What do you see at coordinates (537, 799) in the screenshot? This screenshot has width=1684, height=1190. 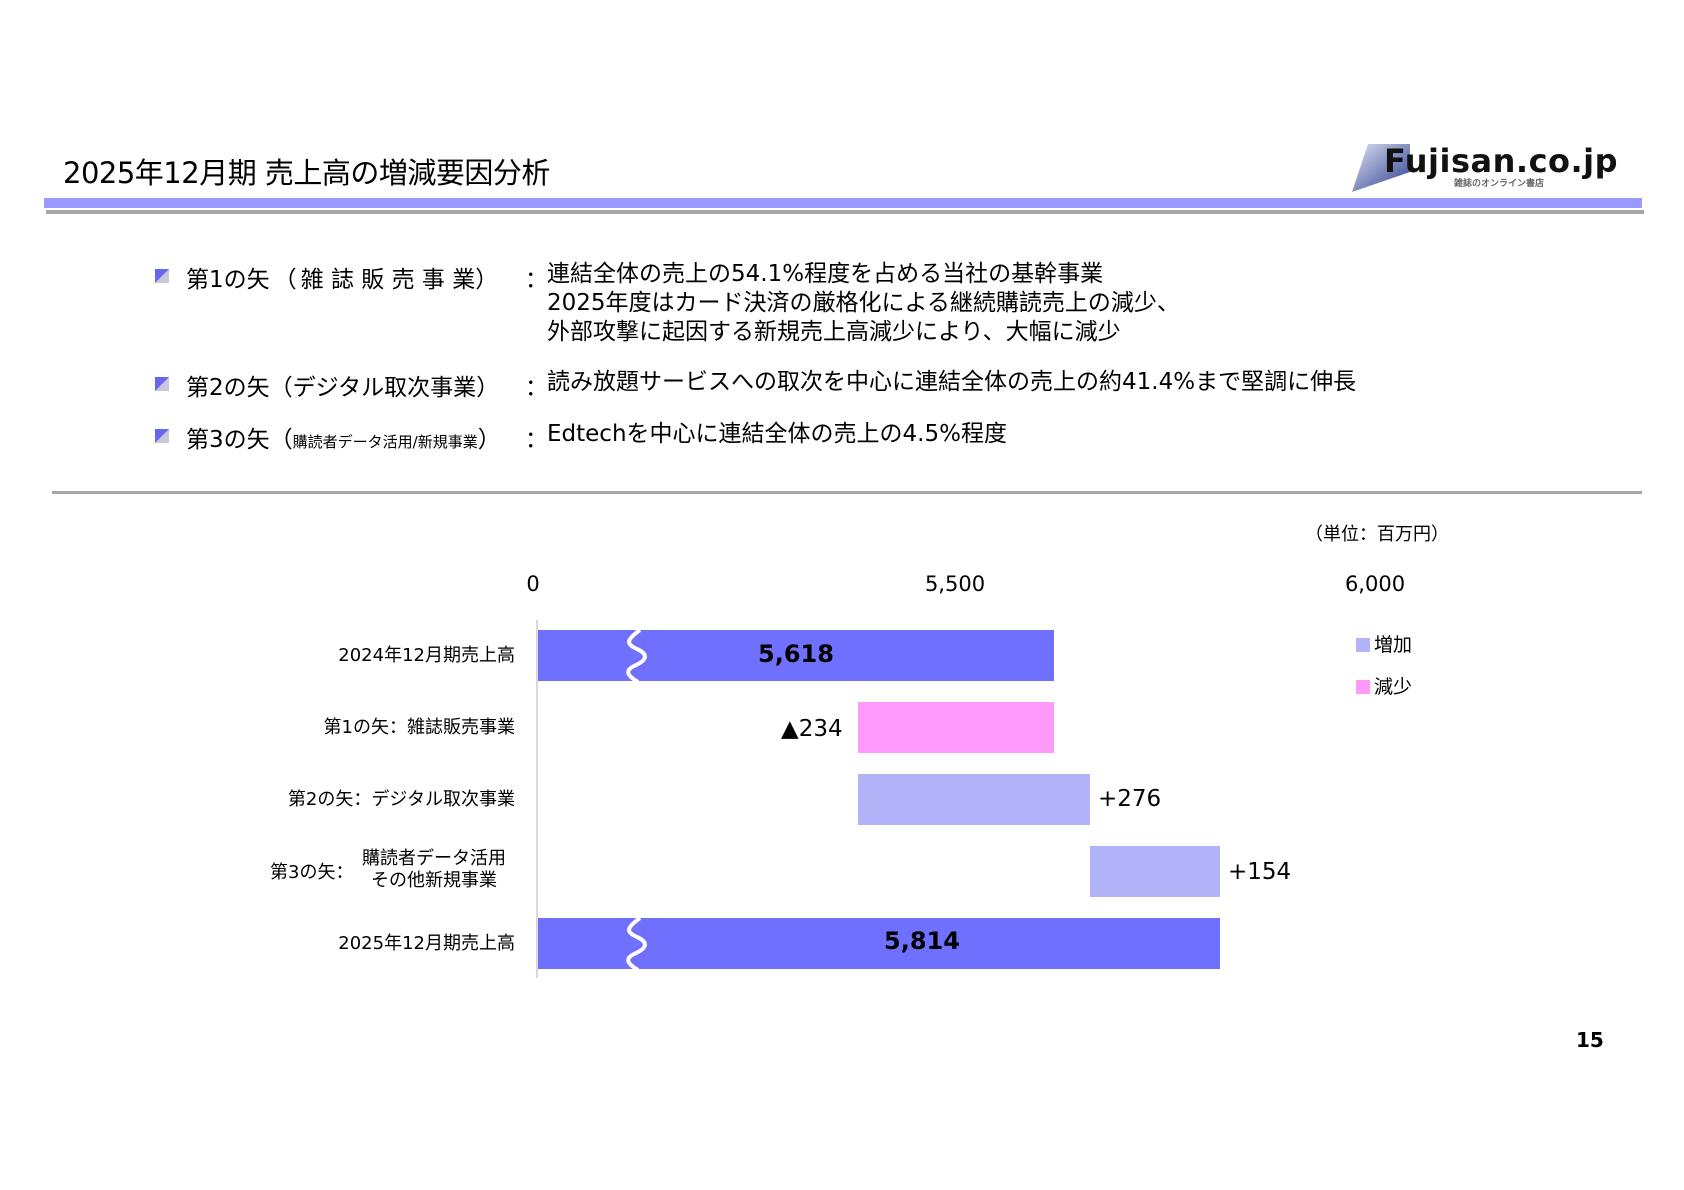 I see `y-axis-line` at bounding box center [537, 799].